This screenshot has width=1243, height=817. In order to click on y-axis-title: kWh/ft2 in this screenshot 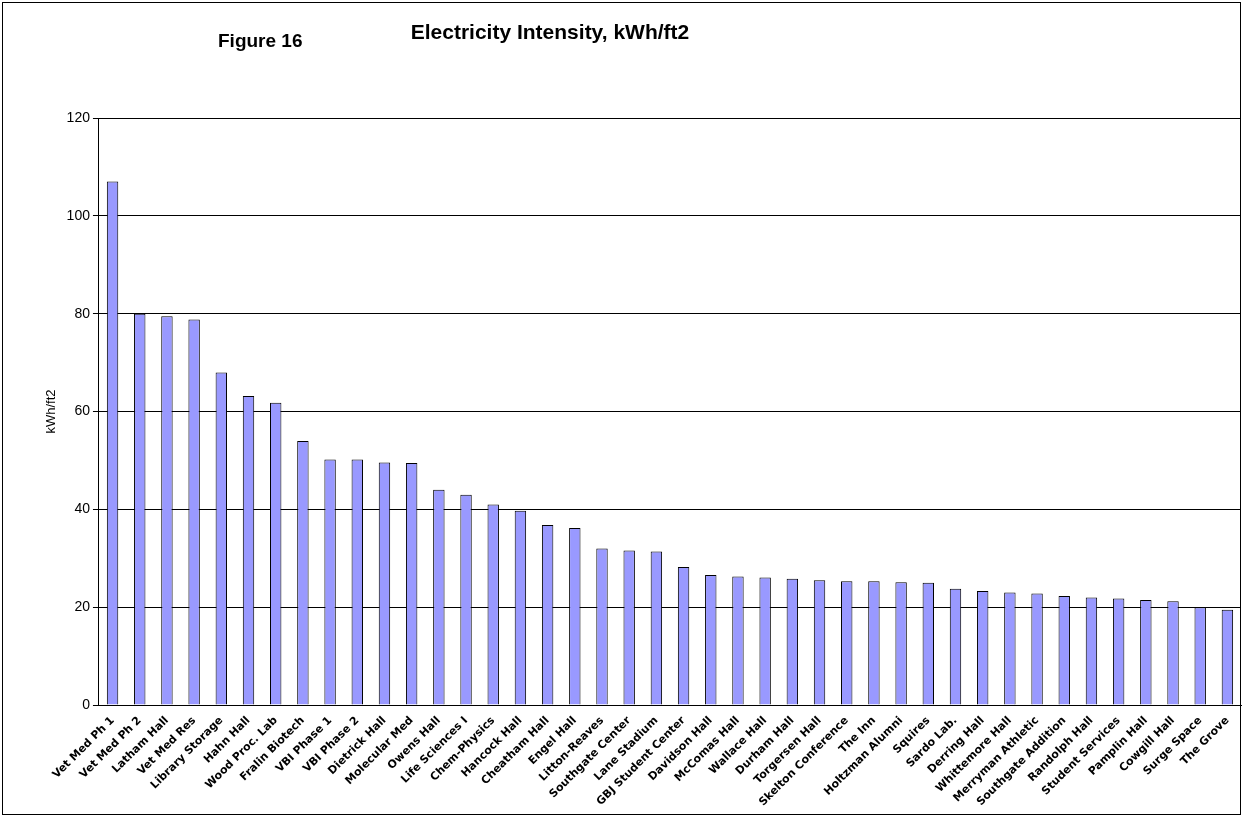, I will do `click(51, 411)`.